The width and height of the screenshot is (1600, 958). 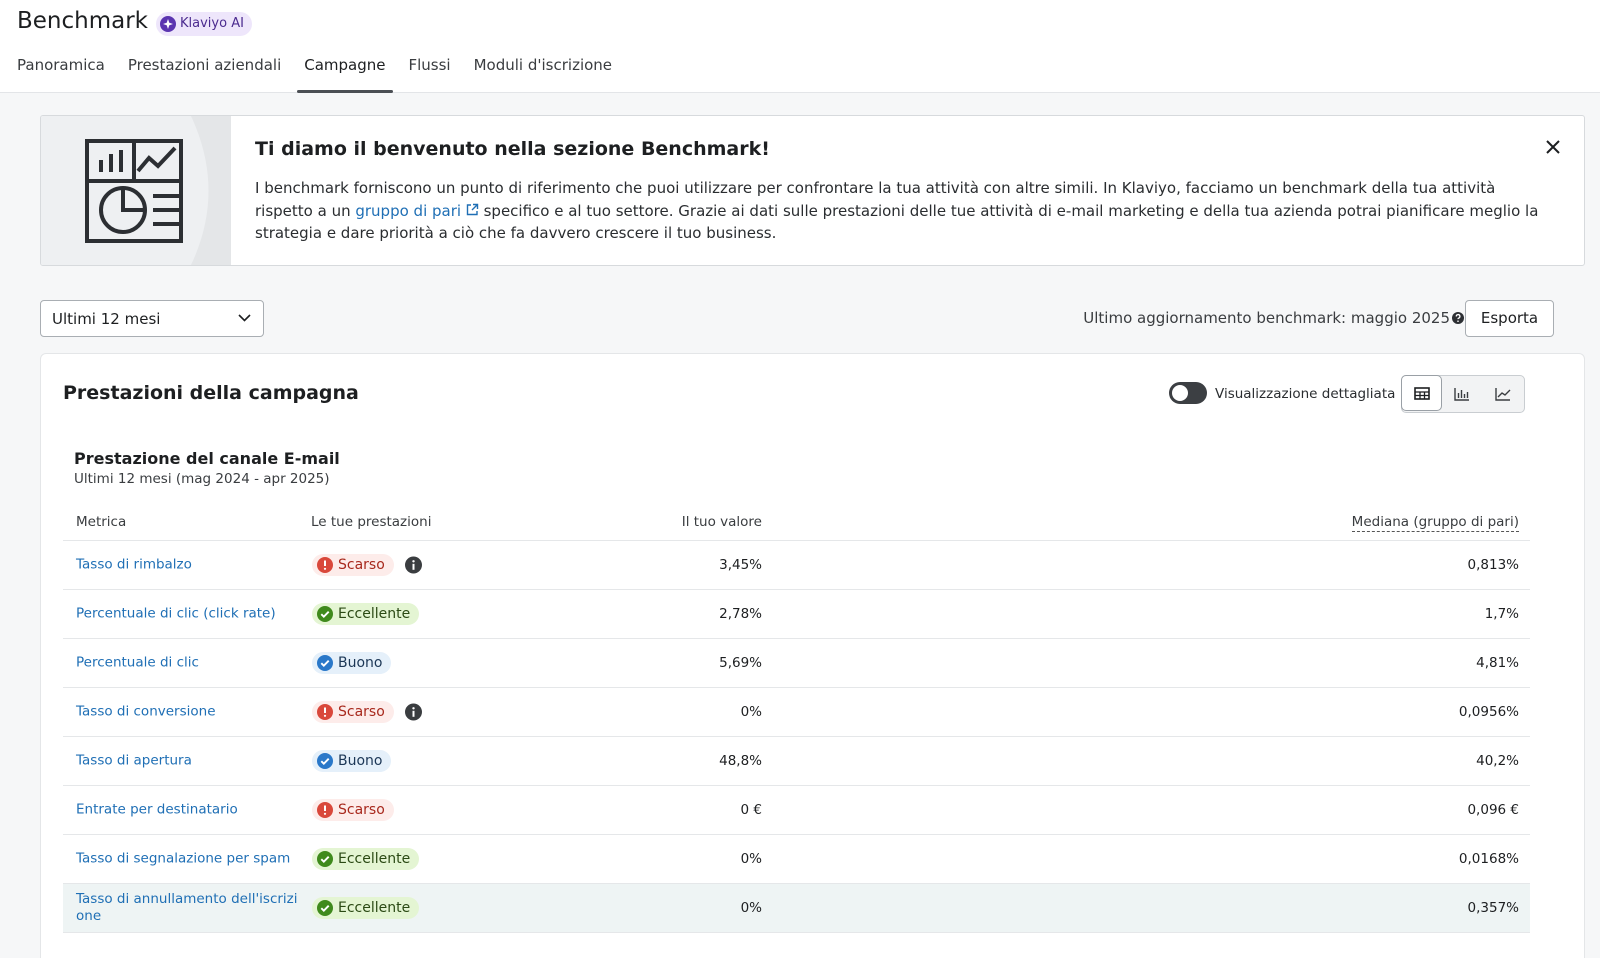 I want to click on median-value: 0,0956%, so click(x=1488, y=712).